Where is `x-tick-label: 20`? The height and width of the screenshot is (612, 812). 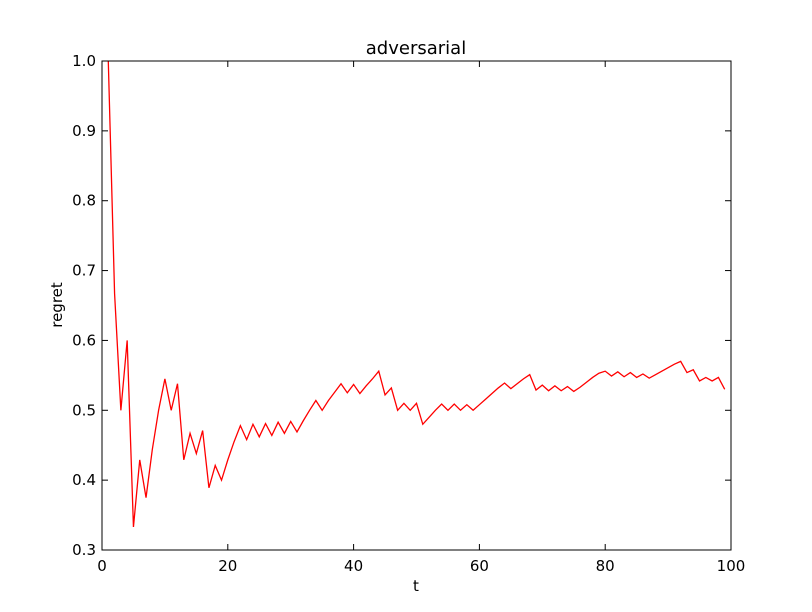 x-tick-label: 20 is located at coordinates (227, 566).